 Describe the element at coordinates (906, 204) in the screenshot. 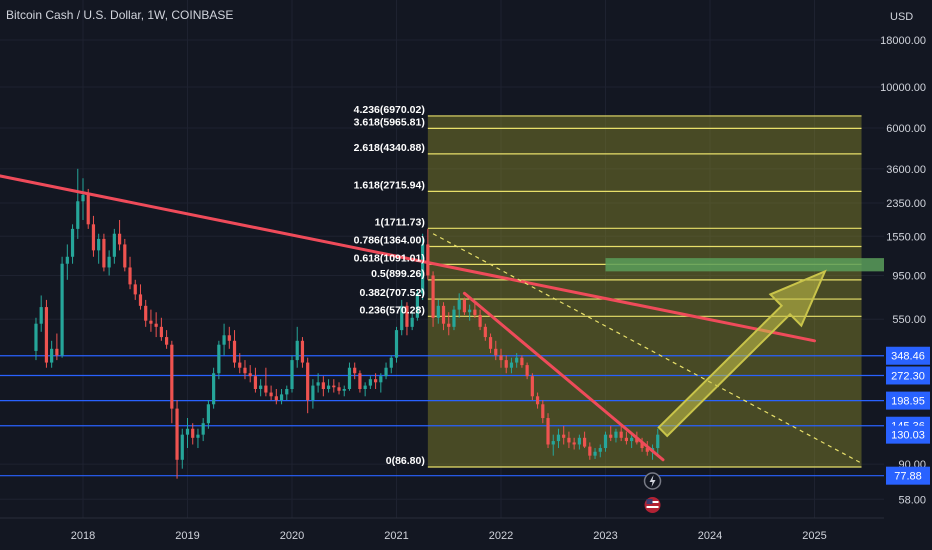

I see `price-tick-label: 2350.00` at that location.